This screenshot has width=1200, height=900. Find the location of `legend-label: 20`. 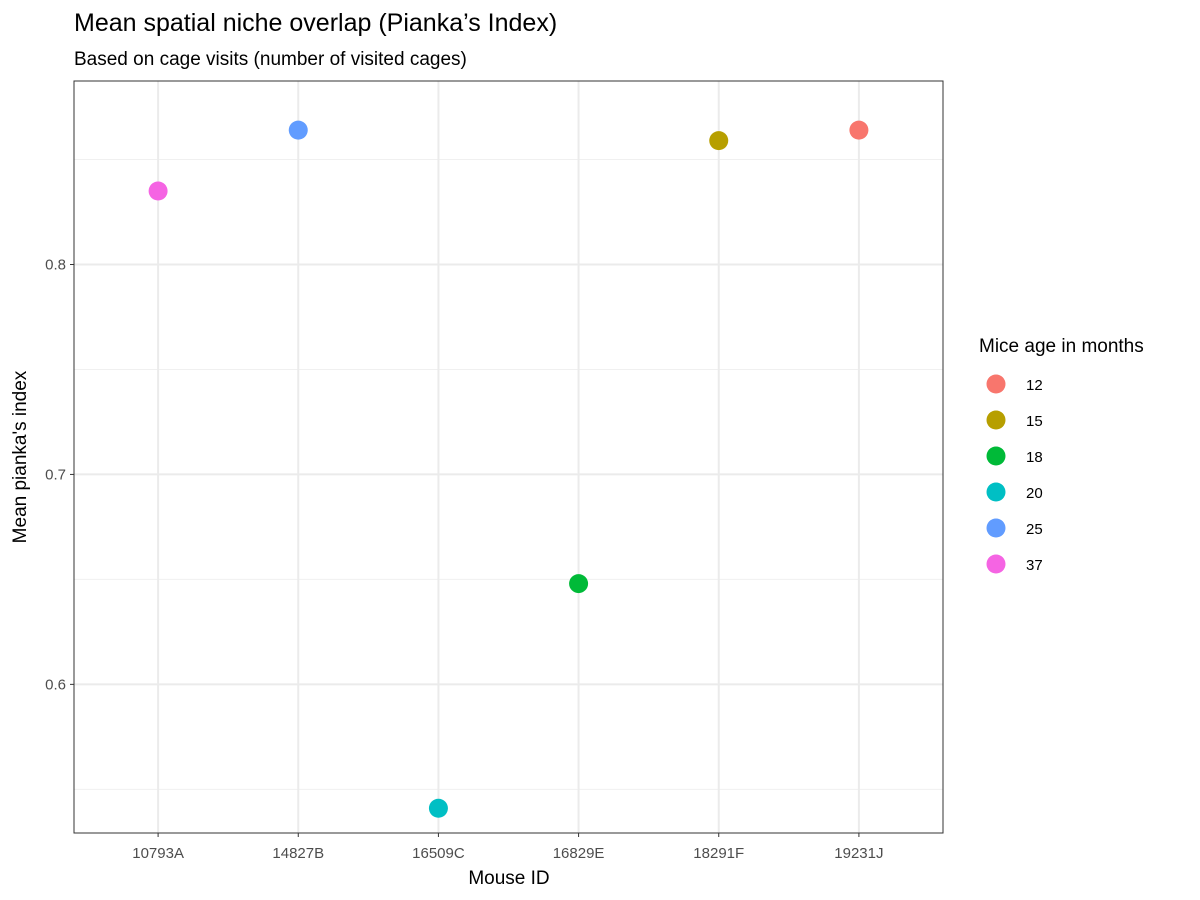

legend-label: 20 is located at coordinates (1034, 493).